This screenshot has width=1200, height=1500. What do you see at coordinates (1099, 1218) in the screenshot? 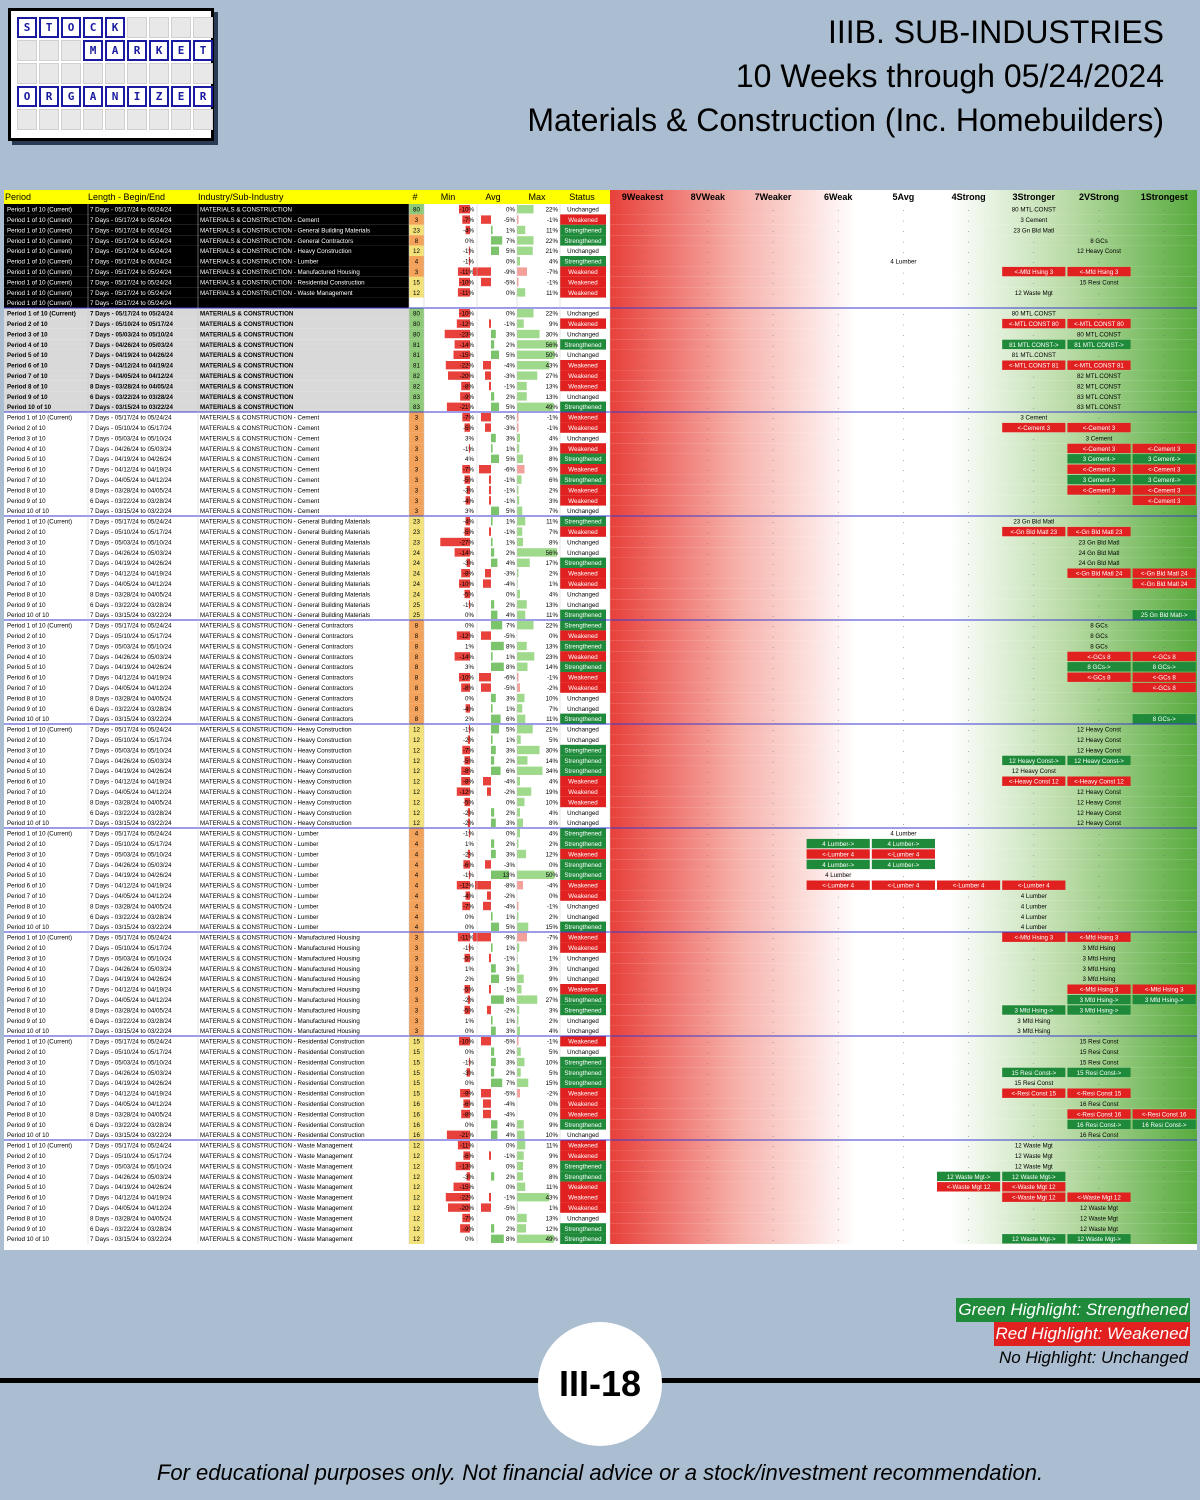
I see `level-label: 12 Waste Mgt` at bounding box center [1099, 1218].